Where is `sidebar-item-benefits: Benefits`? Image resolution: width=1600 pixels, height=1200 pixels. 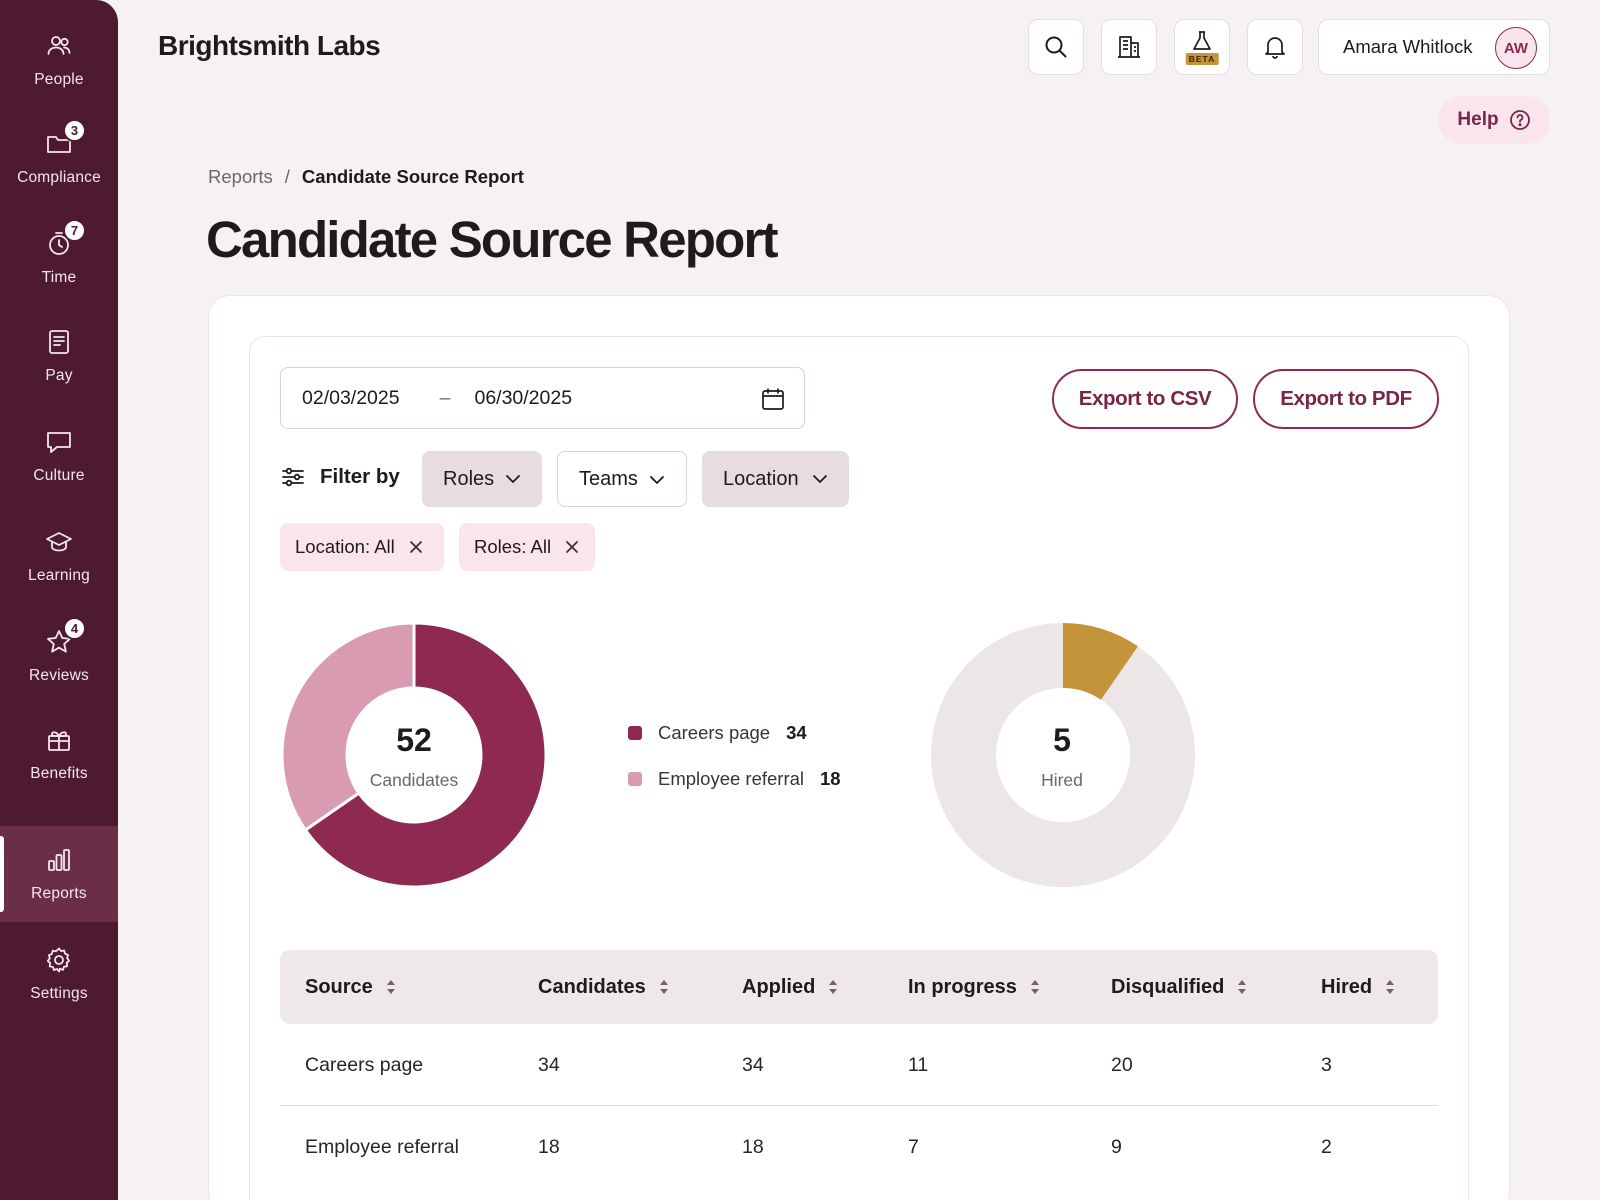
sidebar-item-benefits: Benefits is located at coordinates (59, 754).